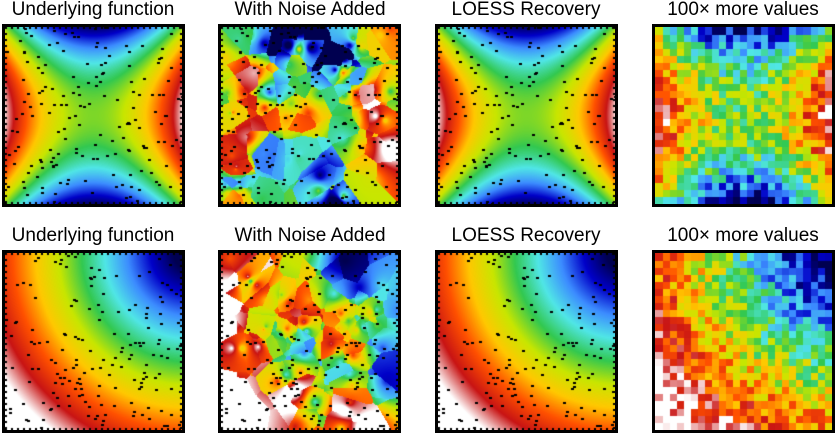 This screenshot has height=438, width=839. I want to click on plot-panel-saddle-loess, so click(526, 115).